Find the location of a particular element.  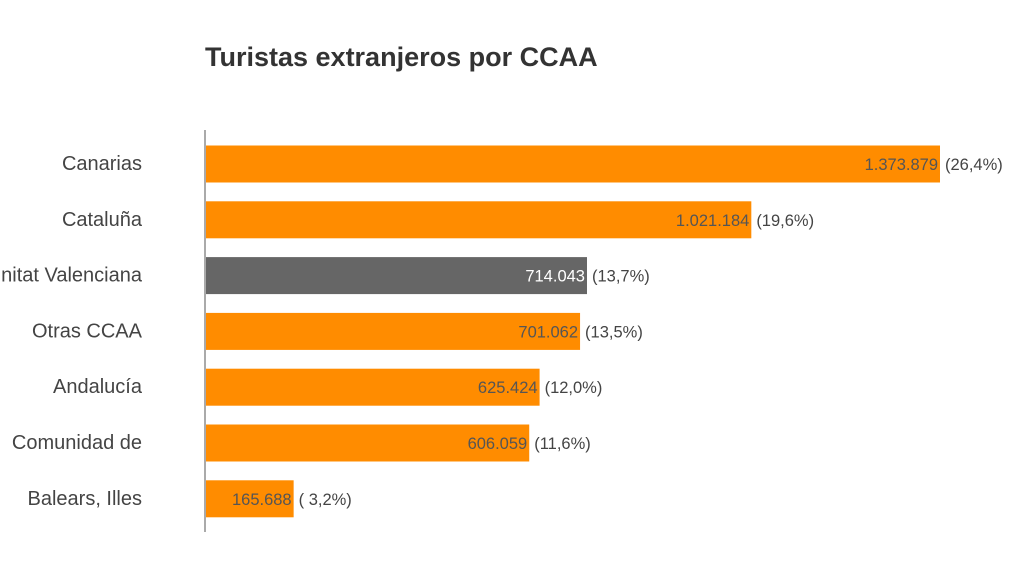

percent-label: (13,5%) is located at coordinates (614, 332).